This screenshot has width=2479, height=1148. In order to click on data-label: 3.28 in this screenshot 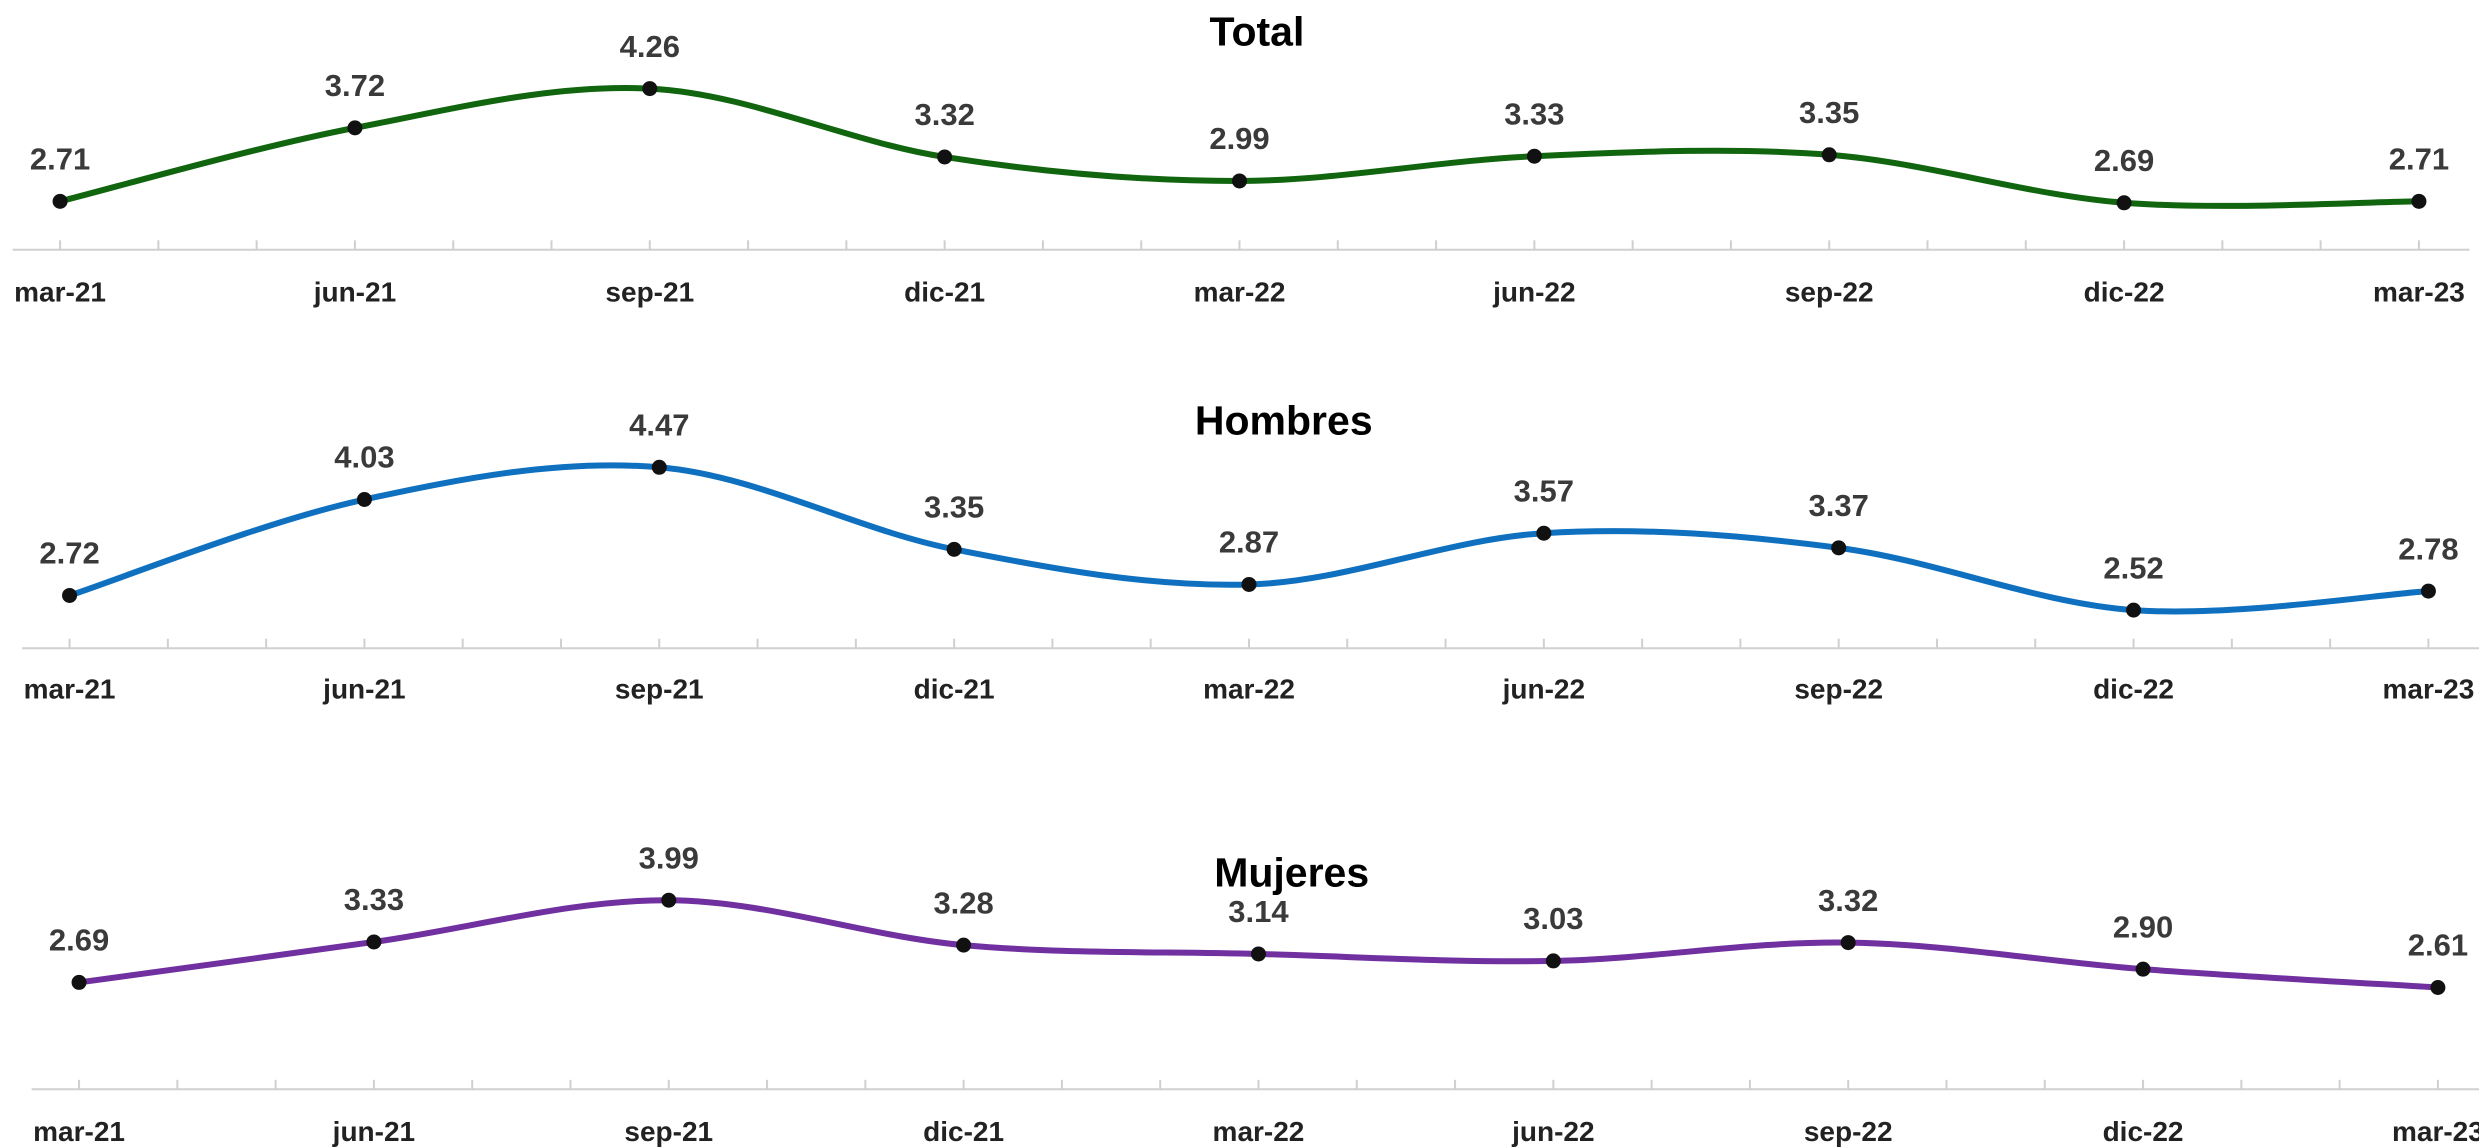, I will do `click(963, 902)`.